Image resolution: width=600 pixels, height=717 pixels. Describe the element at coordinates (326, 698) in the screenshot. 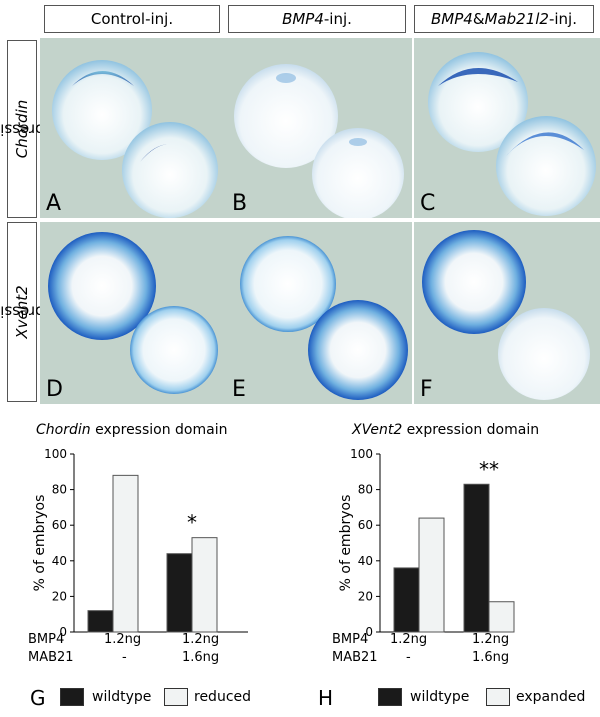

I see `panel-letter-h: H` at that location.